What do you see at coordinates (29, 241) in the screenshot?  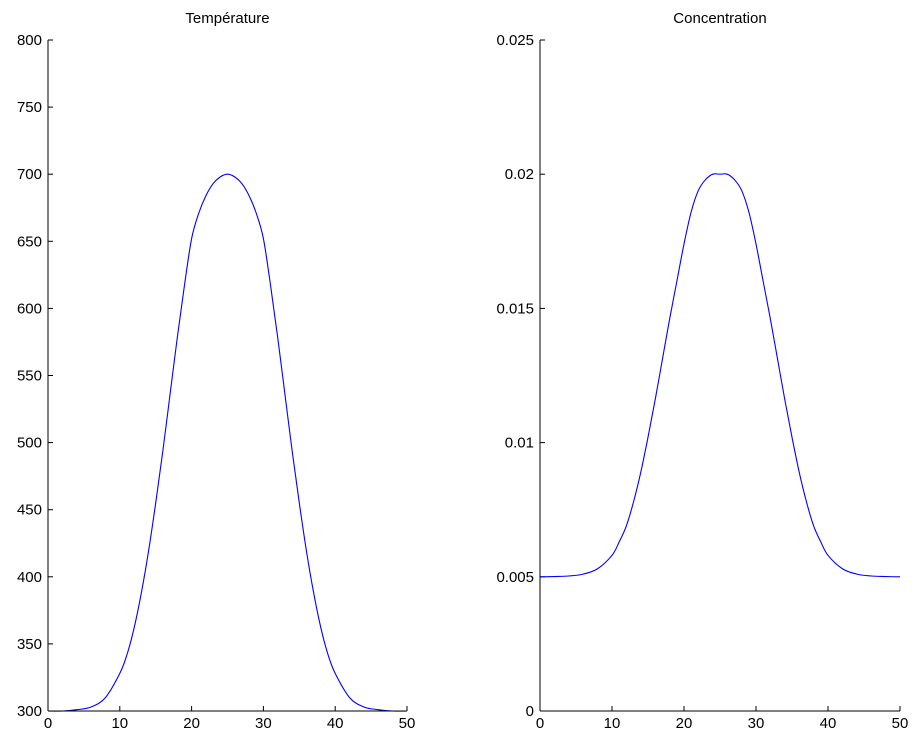 I see `y-tick-label: 650` at bounding box center [29, 241].